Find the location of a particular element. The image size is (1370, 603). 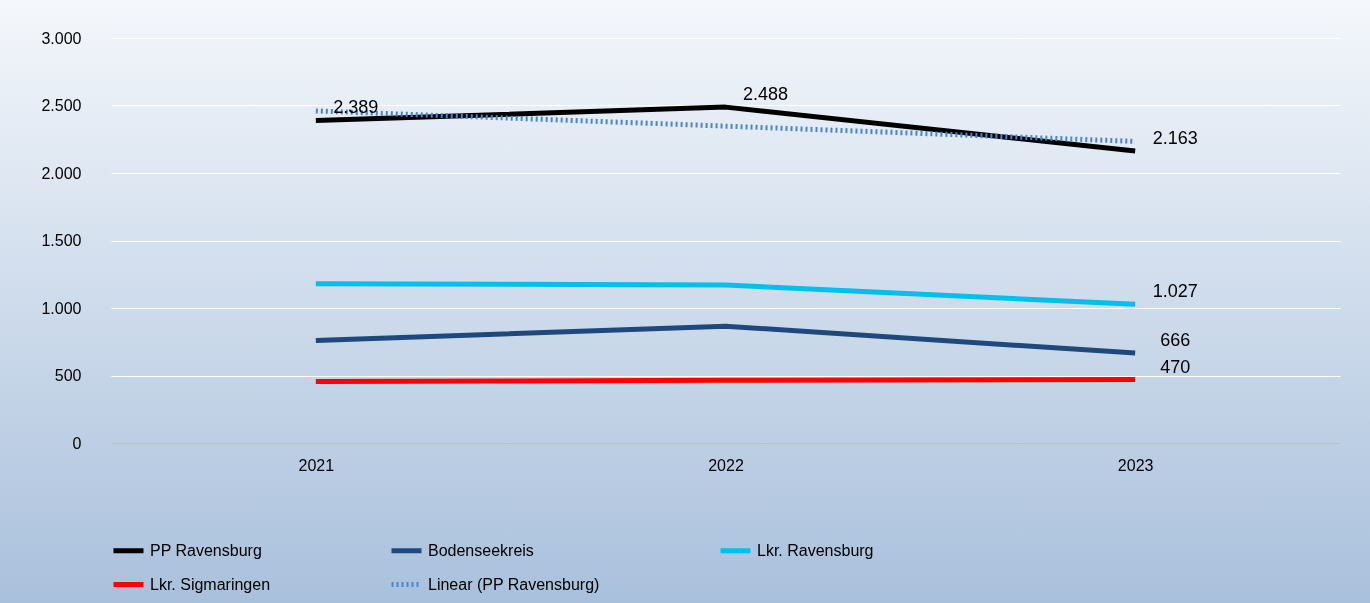

legend-label: Linear (PP Ravensburg) is located at coordinates (514, 584).